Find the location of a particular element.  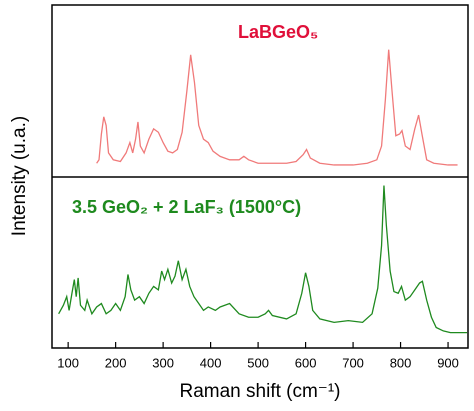

spectrum-label: 3.5 GeO₂ + 2 LaF₃ (1500°C) is located at coordinates (186, 207).